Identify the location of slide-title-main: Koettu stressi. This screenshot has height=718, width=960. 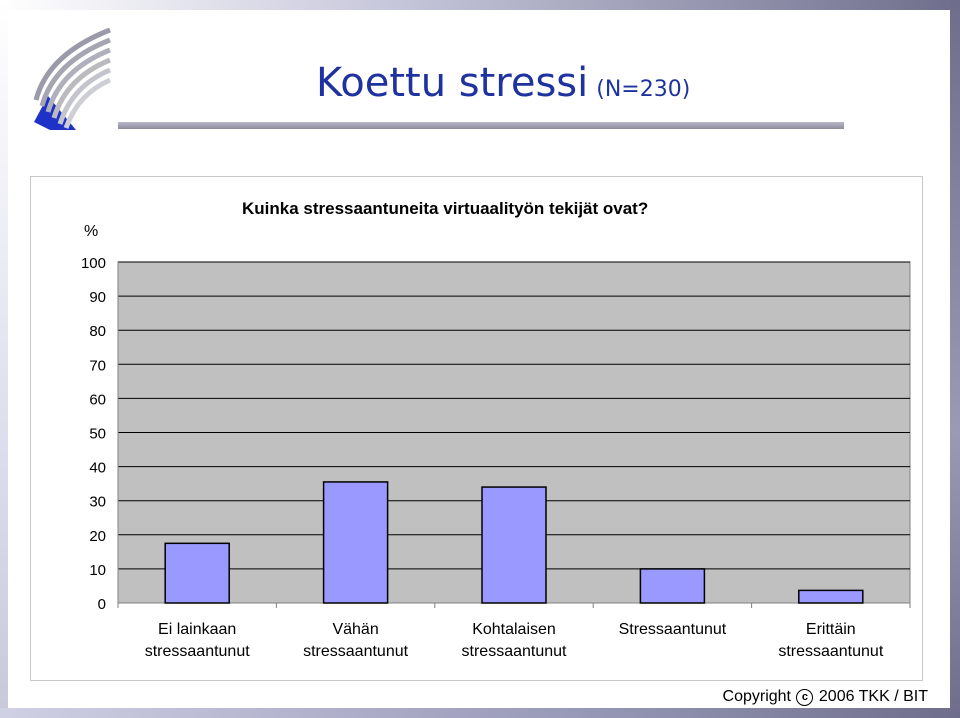
(452, 83).